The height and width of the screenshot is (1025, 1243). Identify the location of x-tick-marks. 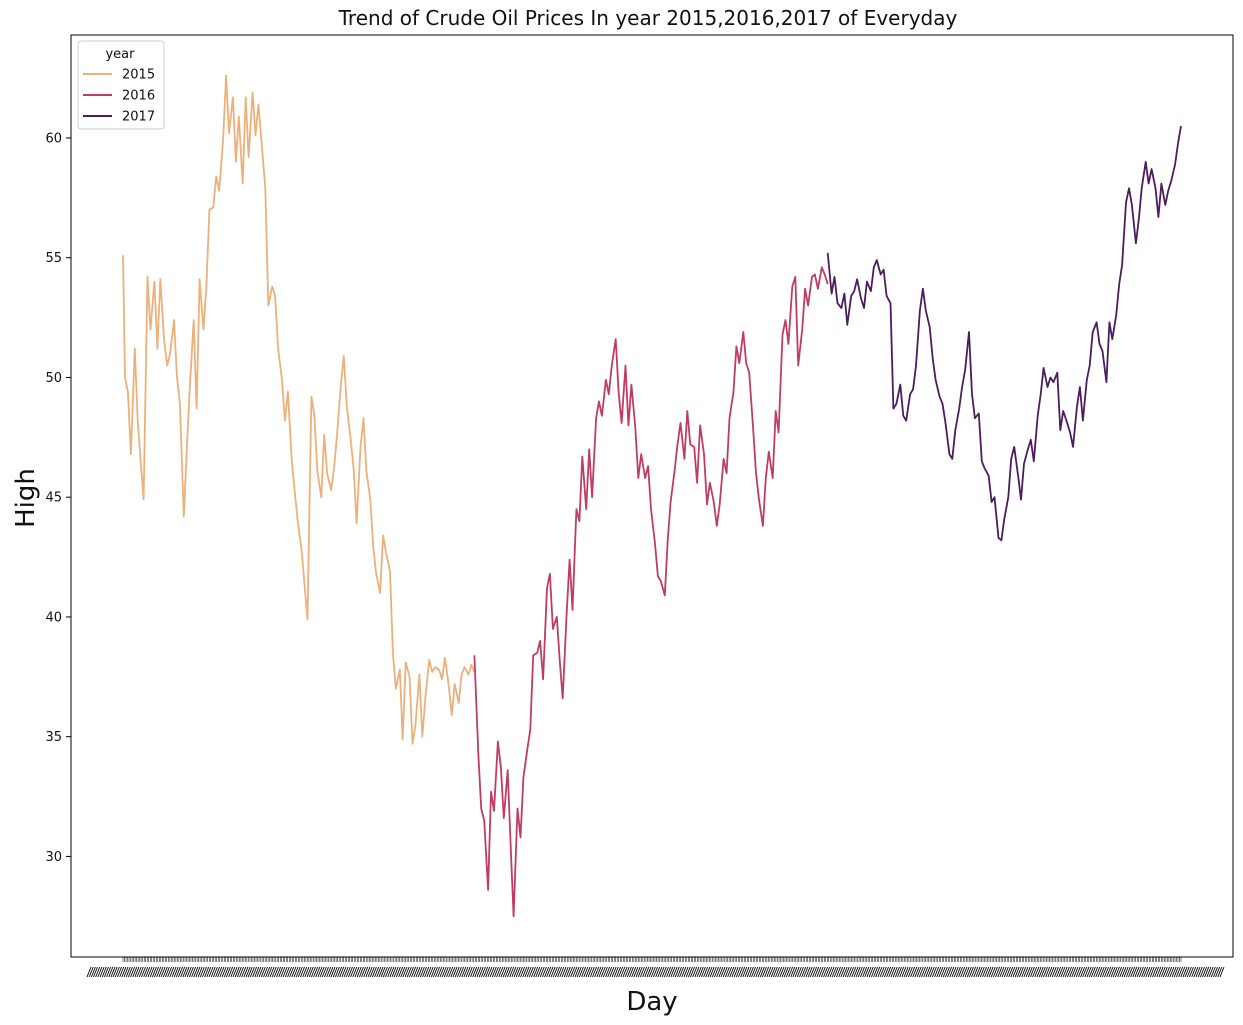
(652, 959).